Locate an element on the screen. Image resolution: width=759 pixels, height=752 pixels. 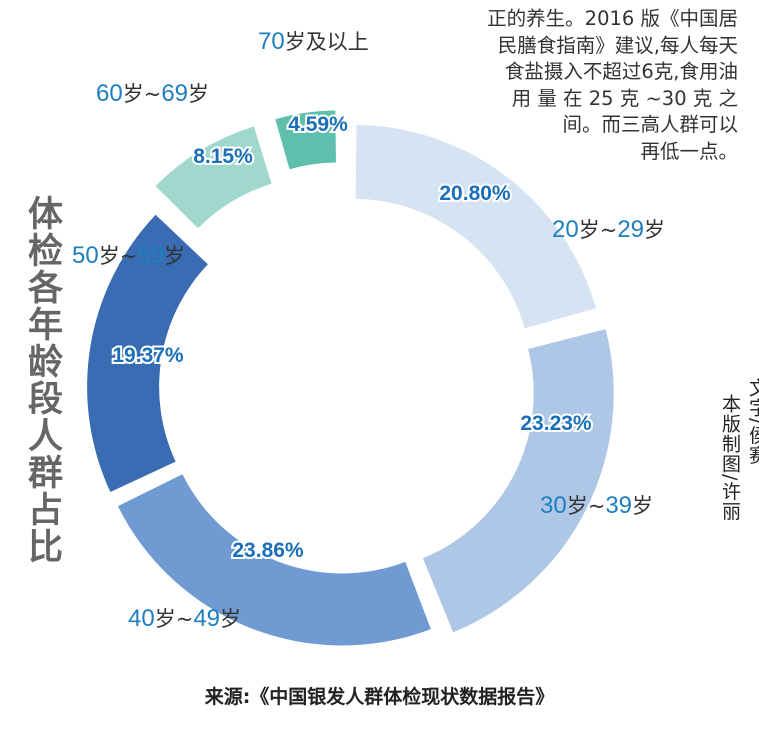
category-label-40-49: 40岁~49岁 is located at coordinates (185, 618).